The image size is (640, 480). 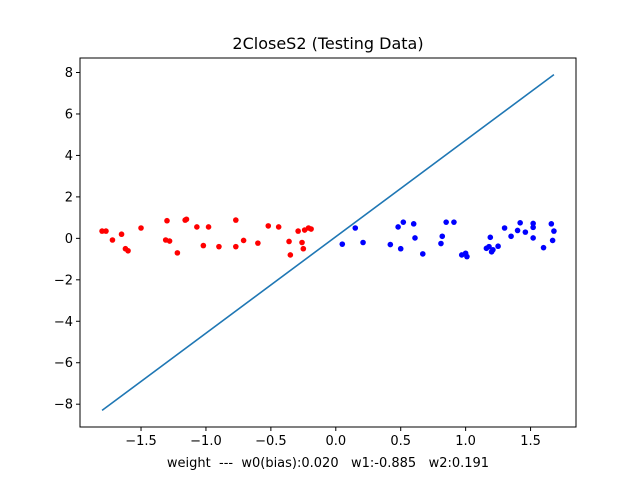 What do you see at coordinates (141, 441) in the screenshot?
I see `x-tick-label: −1.5` at bounding box center [141, 441].